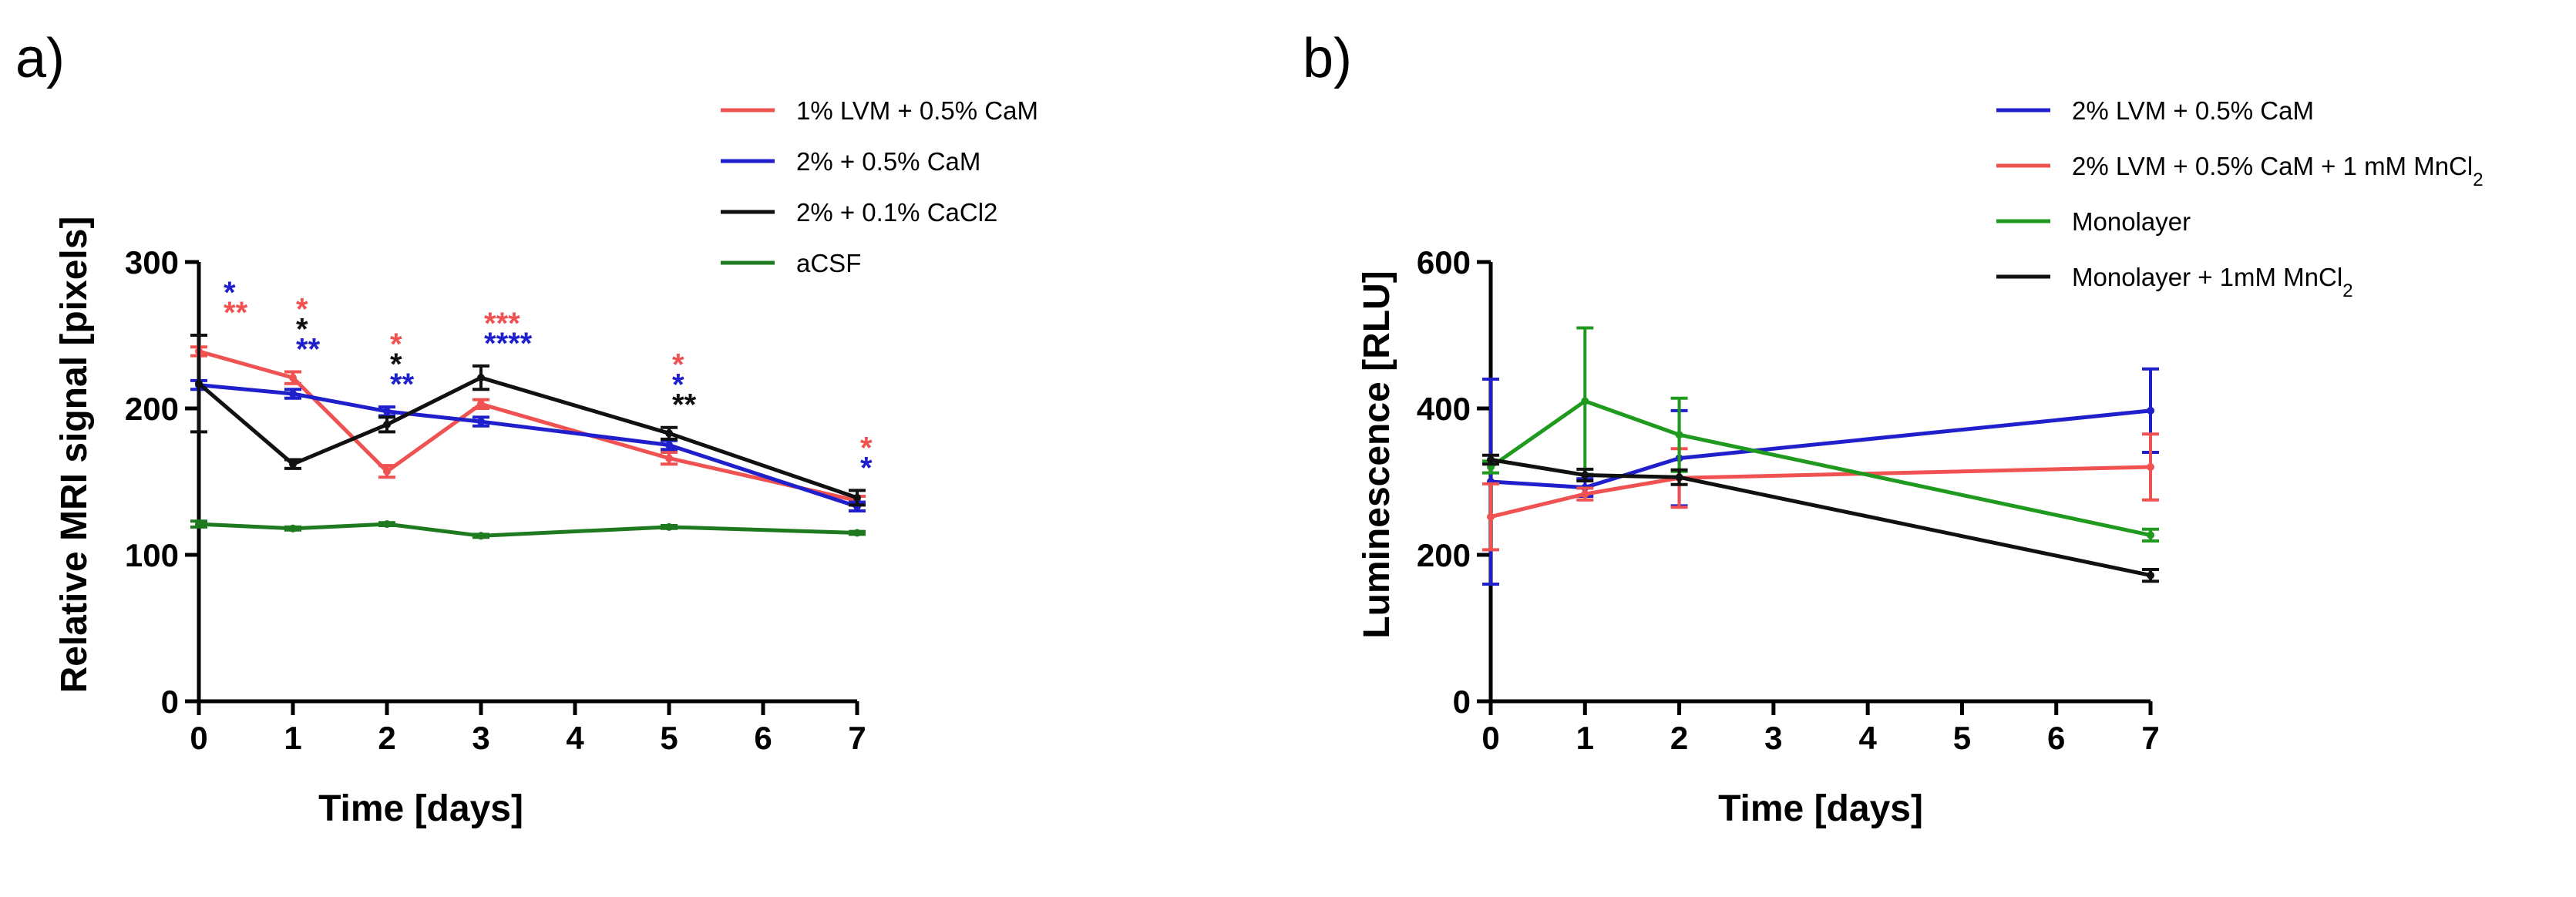 The image size is (2576, 897). Describe the element at coordinates (420, 809) in the screenshot. I see `x-axis-title-a: Time [days]` at that location.